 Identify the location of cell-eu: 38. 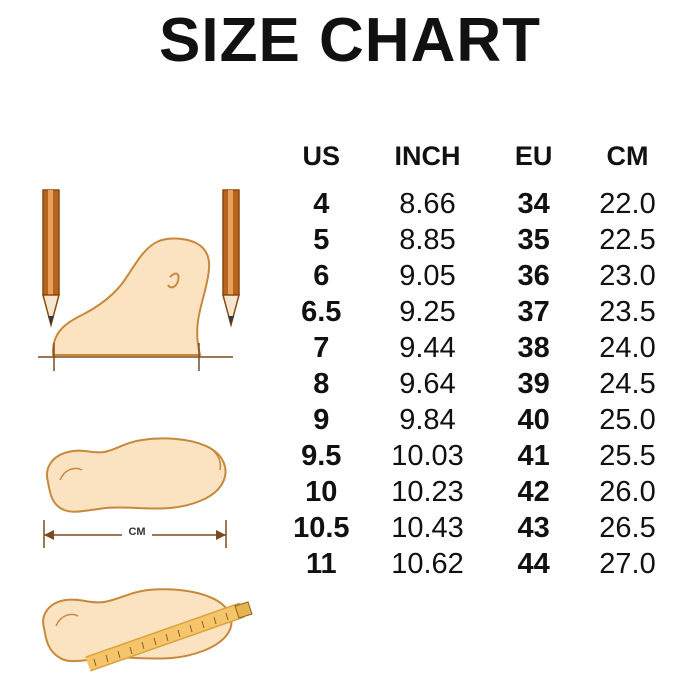
(533, 347).